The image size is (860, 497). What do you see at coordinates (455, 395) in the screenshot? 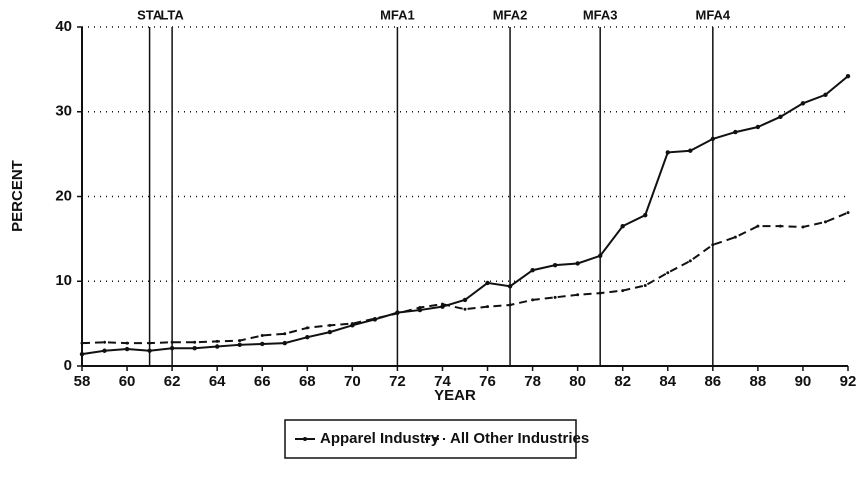
I see `x-axis-label: YEAR` at bounding box center [455, 395].